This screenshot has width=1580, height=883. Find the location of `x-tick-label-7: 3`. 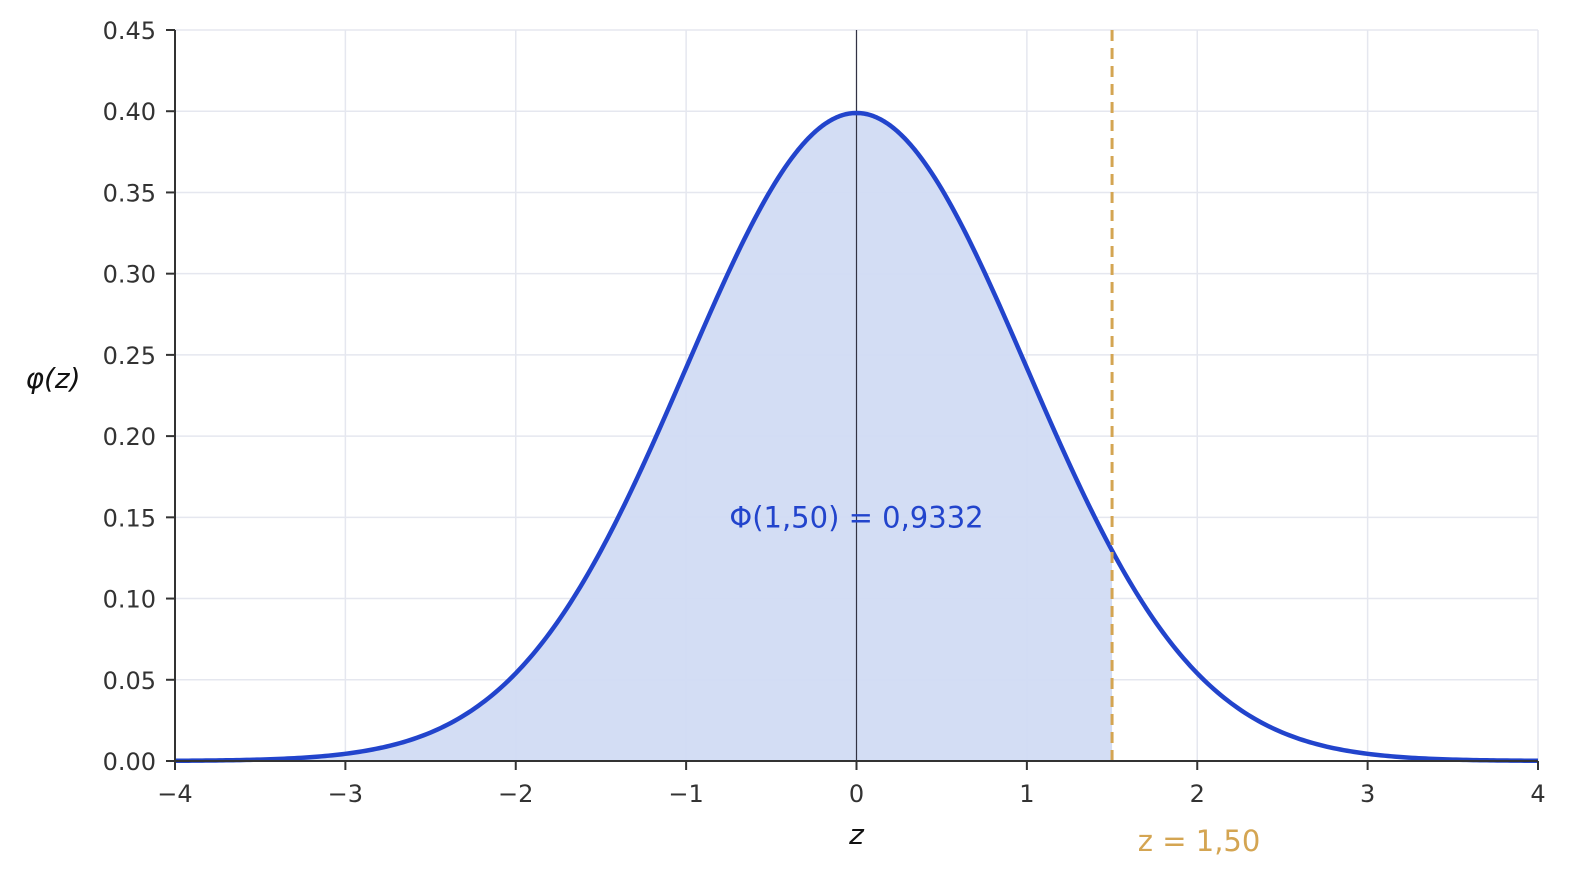

x-tick-label-7: 3 is located at coordinates (1367, 794).